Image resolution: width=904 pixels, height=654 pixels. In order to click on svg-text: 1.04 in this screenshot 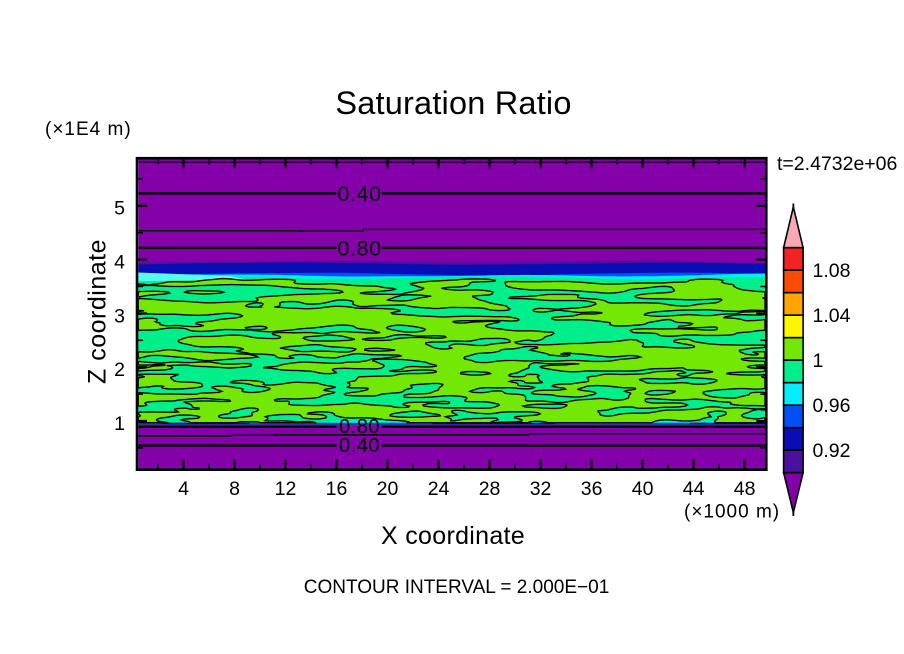, I will do `click(832, 316)`.